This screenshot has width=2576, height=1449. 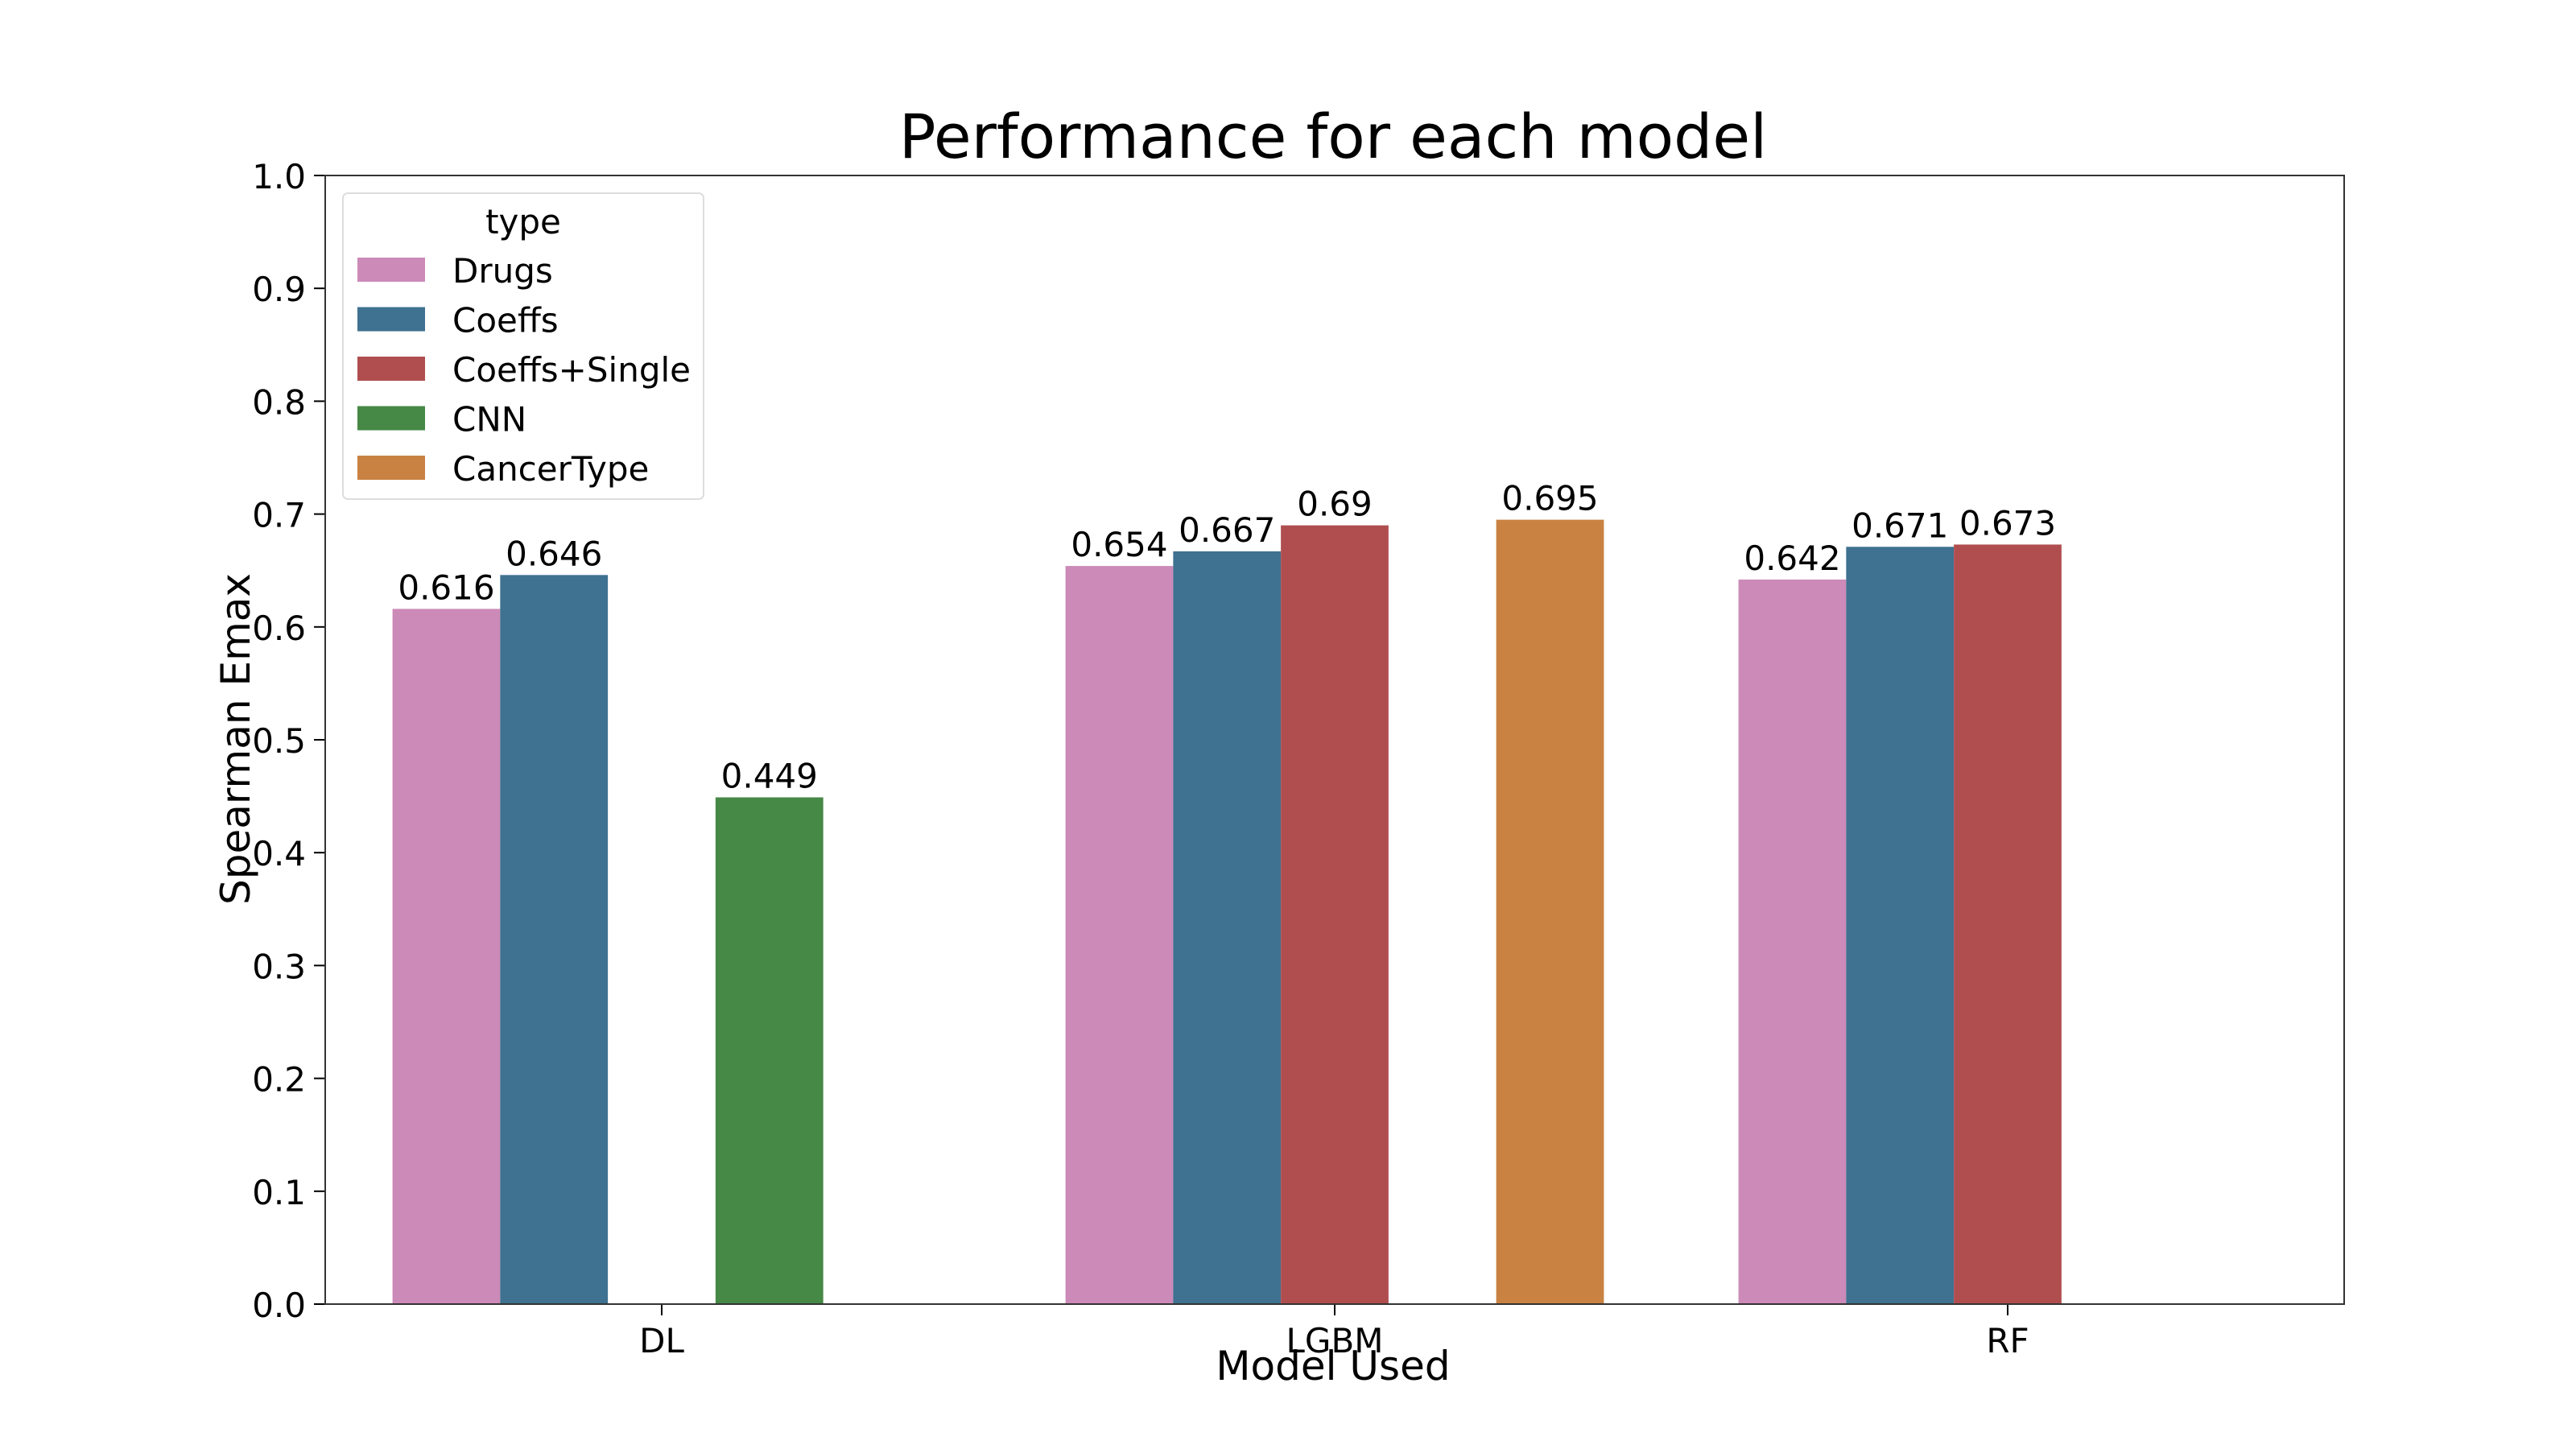 What do you see at coordinates (1333, 1366) in the screenshot?
I see `x-axis-label: Model Used` at bounding box center [1333, 1366].